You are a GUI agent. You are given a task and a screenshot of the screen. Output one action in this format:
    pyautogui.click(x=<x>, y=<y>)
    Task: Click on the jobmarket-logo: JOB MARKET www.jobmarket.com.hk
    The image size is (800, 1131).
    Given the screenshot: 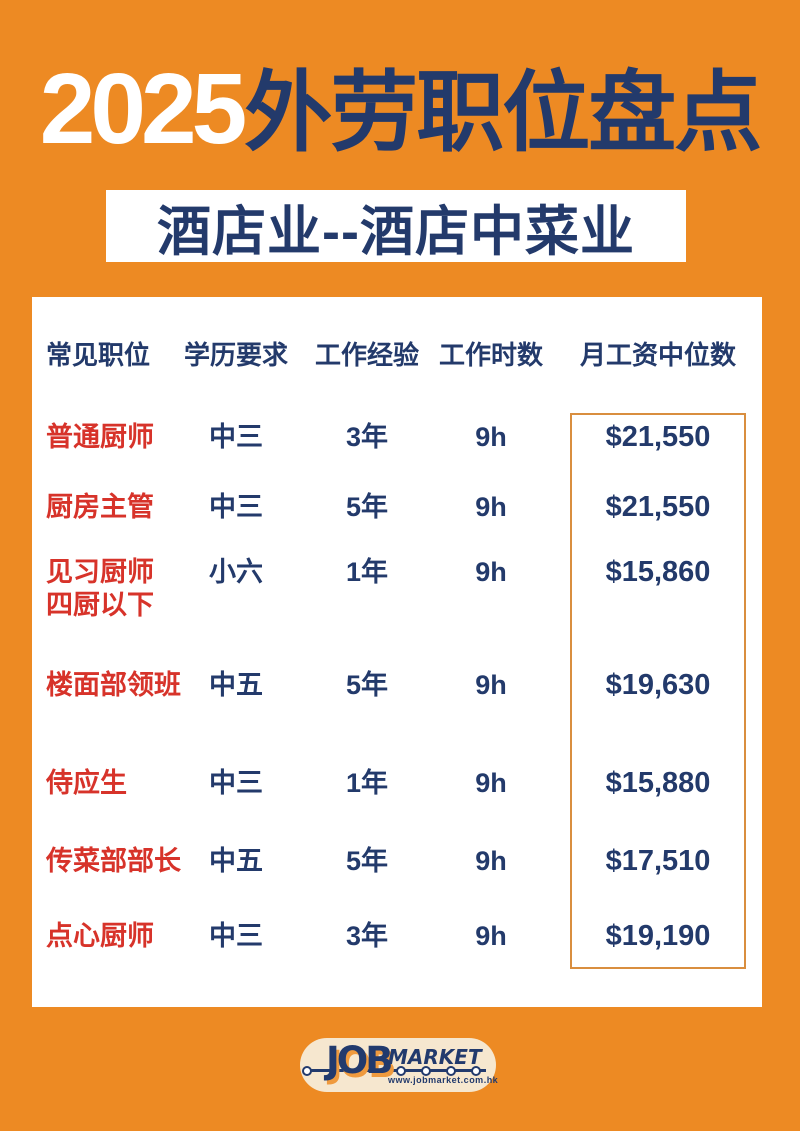 What is the action you would take?
    pyautogui.click(x=399, y=1065)
    